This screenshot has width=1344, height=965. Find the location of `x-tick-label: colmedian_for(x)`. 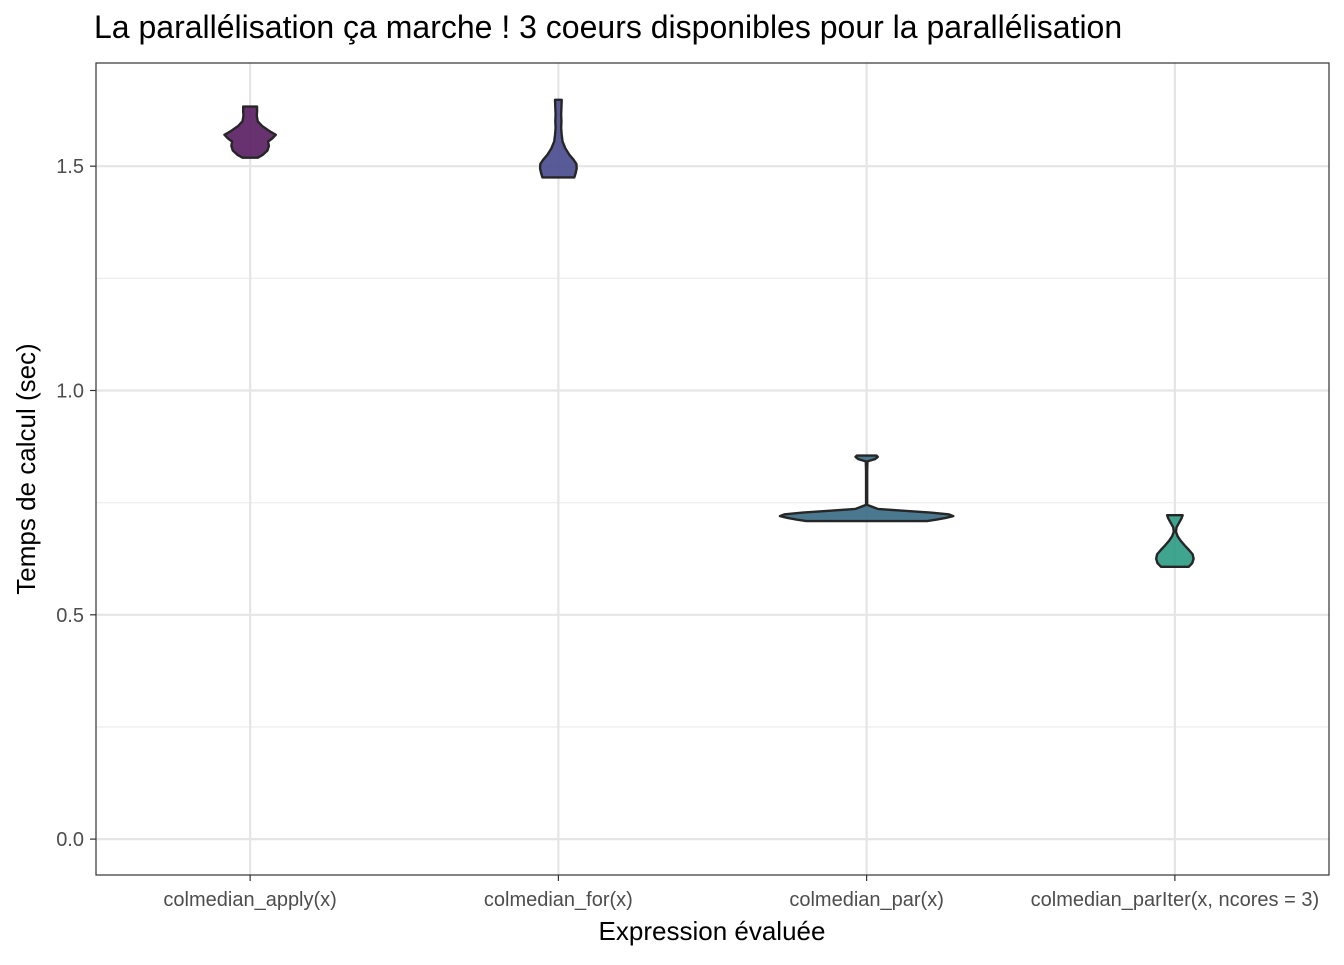

x-tick-label: colmedian_for(x) is located at coordinates (558, 900).